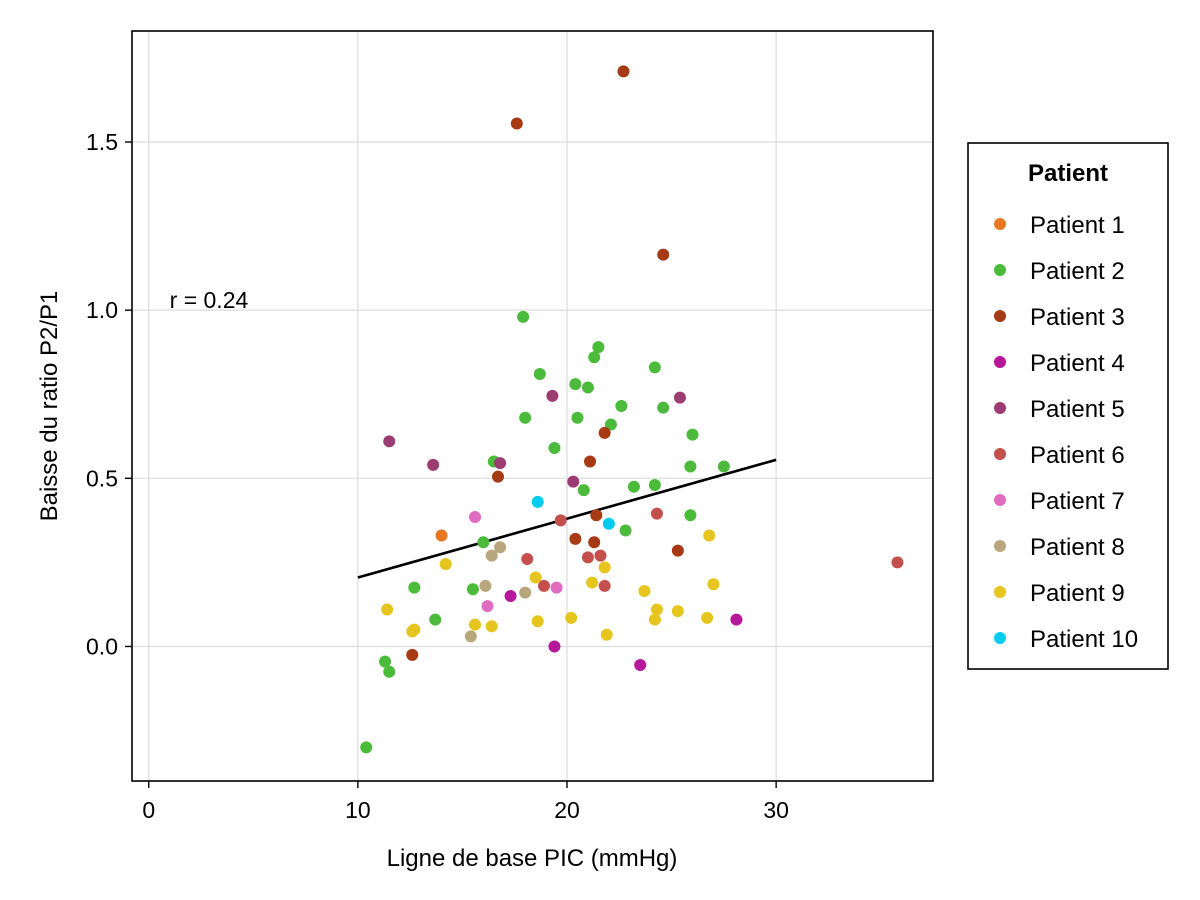 This screenshot has height=900, width=1200. I want to click on legend-label: Patient 2, so click(1077, 271).